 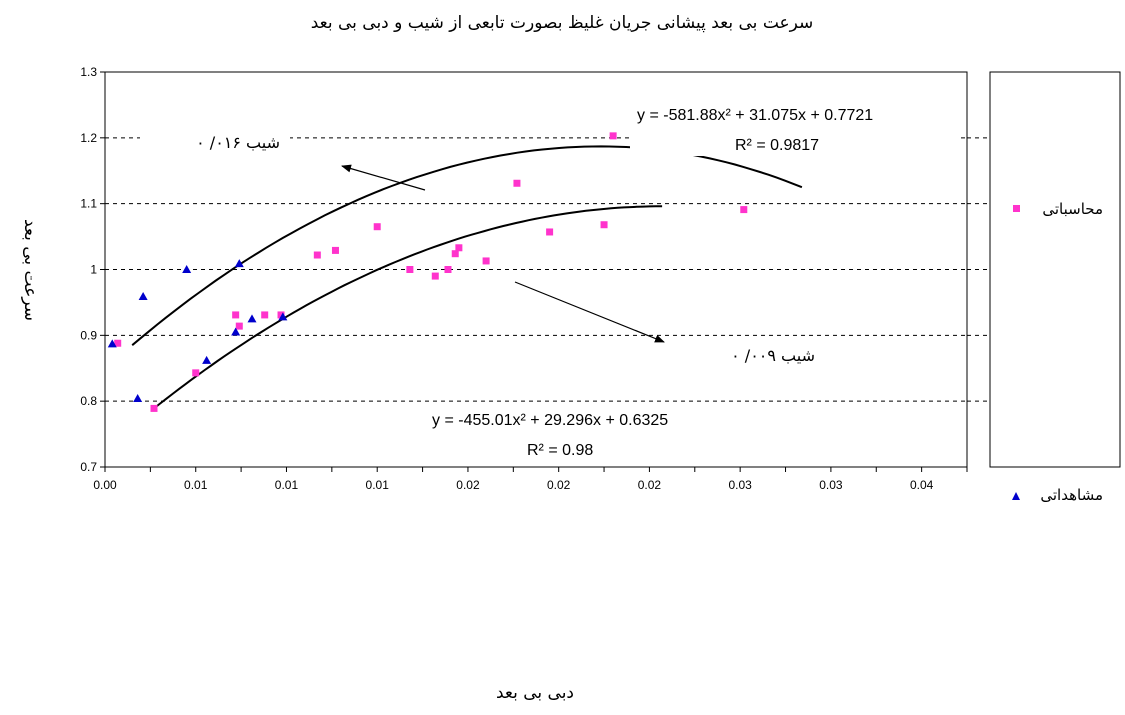 What do you see at coordinates (1071, 495) in the screenshot?
I see `legend-label-observed: مشاهداتی` at bounding box center [1071, 495].